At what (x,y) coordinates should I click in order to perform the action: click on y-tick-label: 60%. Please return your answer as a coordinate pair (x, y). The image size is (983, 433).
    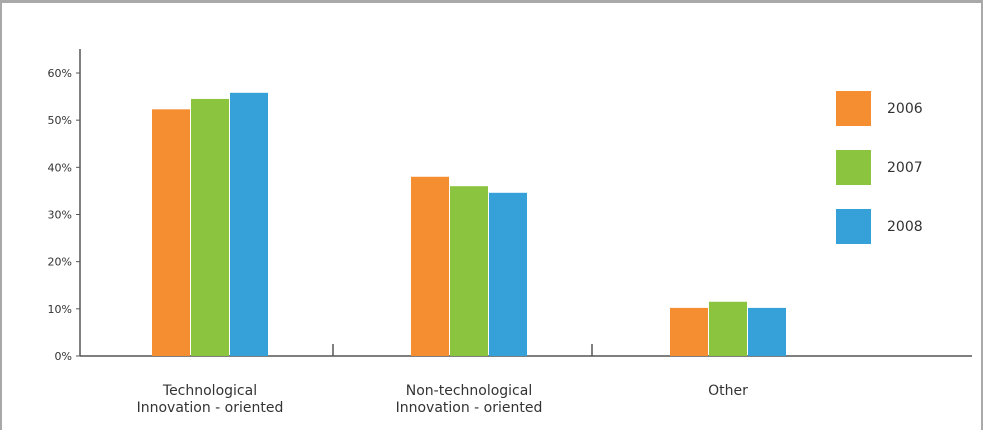
    Looking at the image, I should click on (60, 73).